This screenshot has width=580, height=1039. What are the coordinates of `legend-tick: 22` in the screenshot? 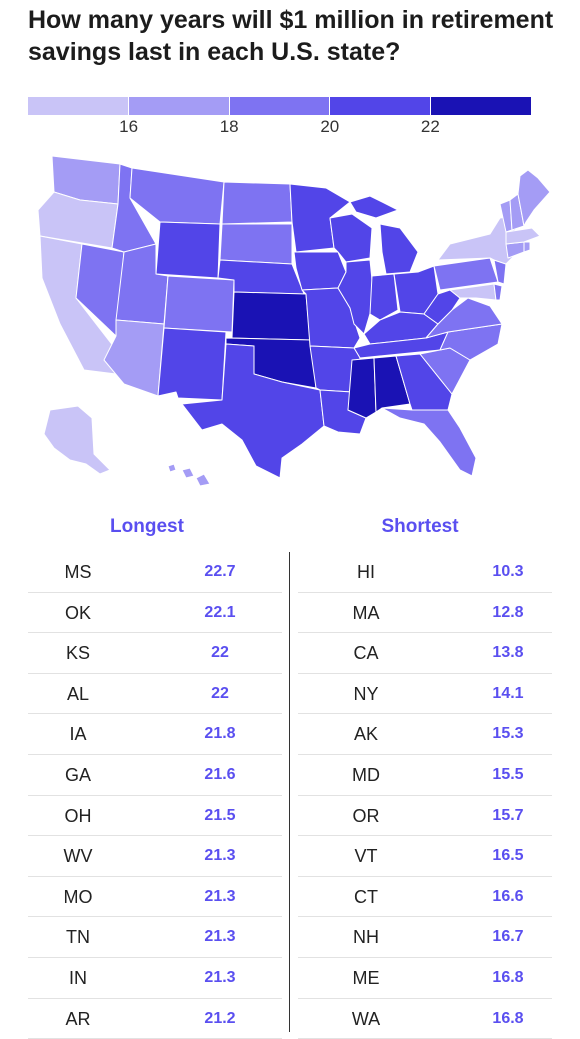 It's located at (430, 126).